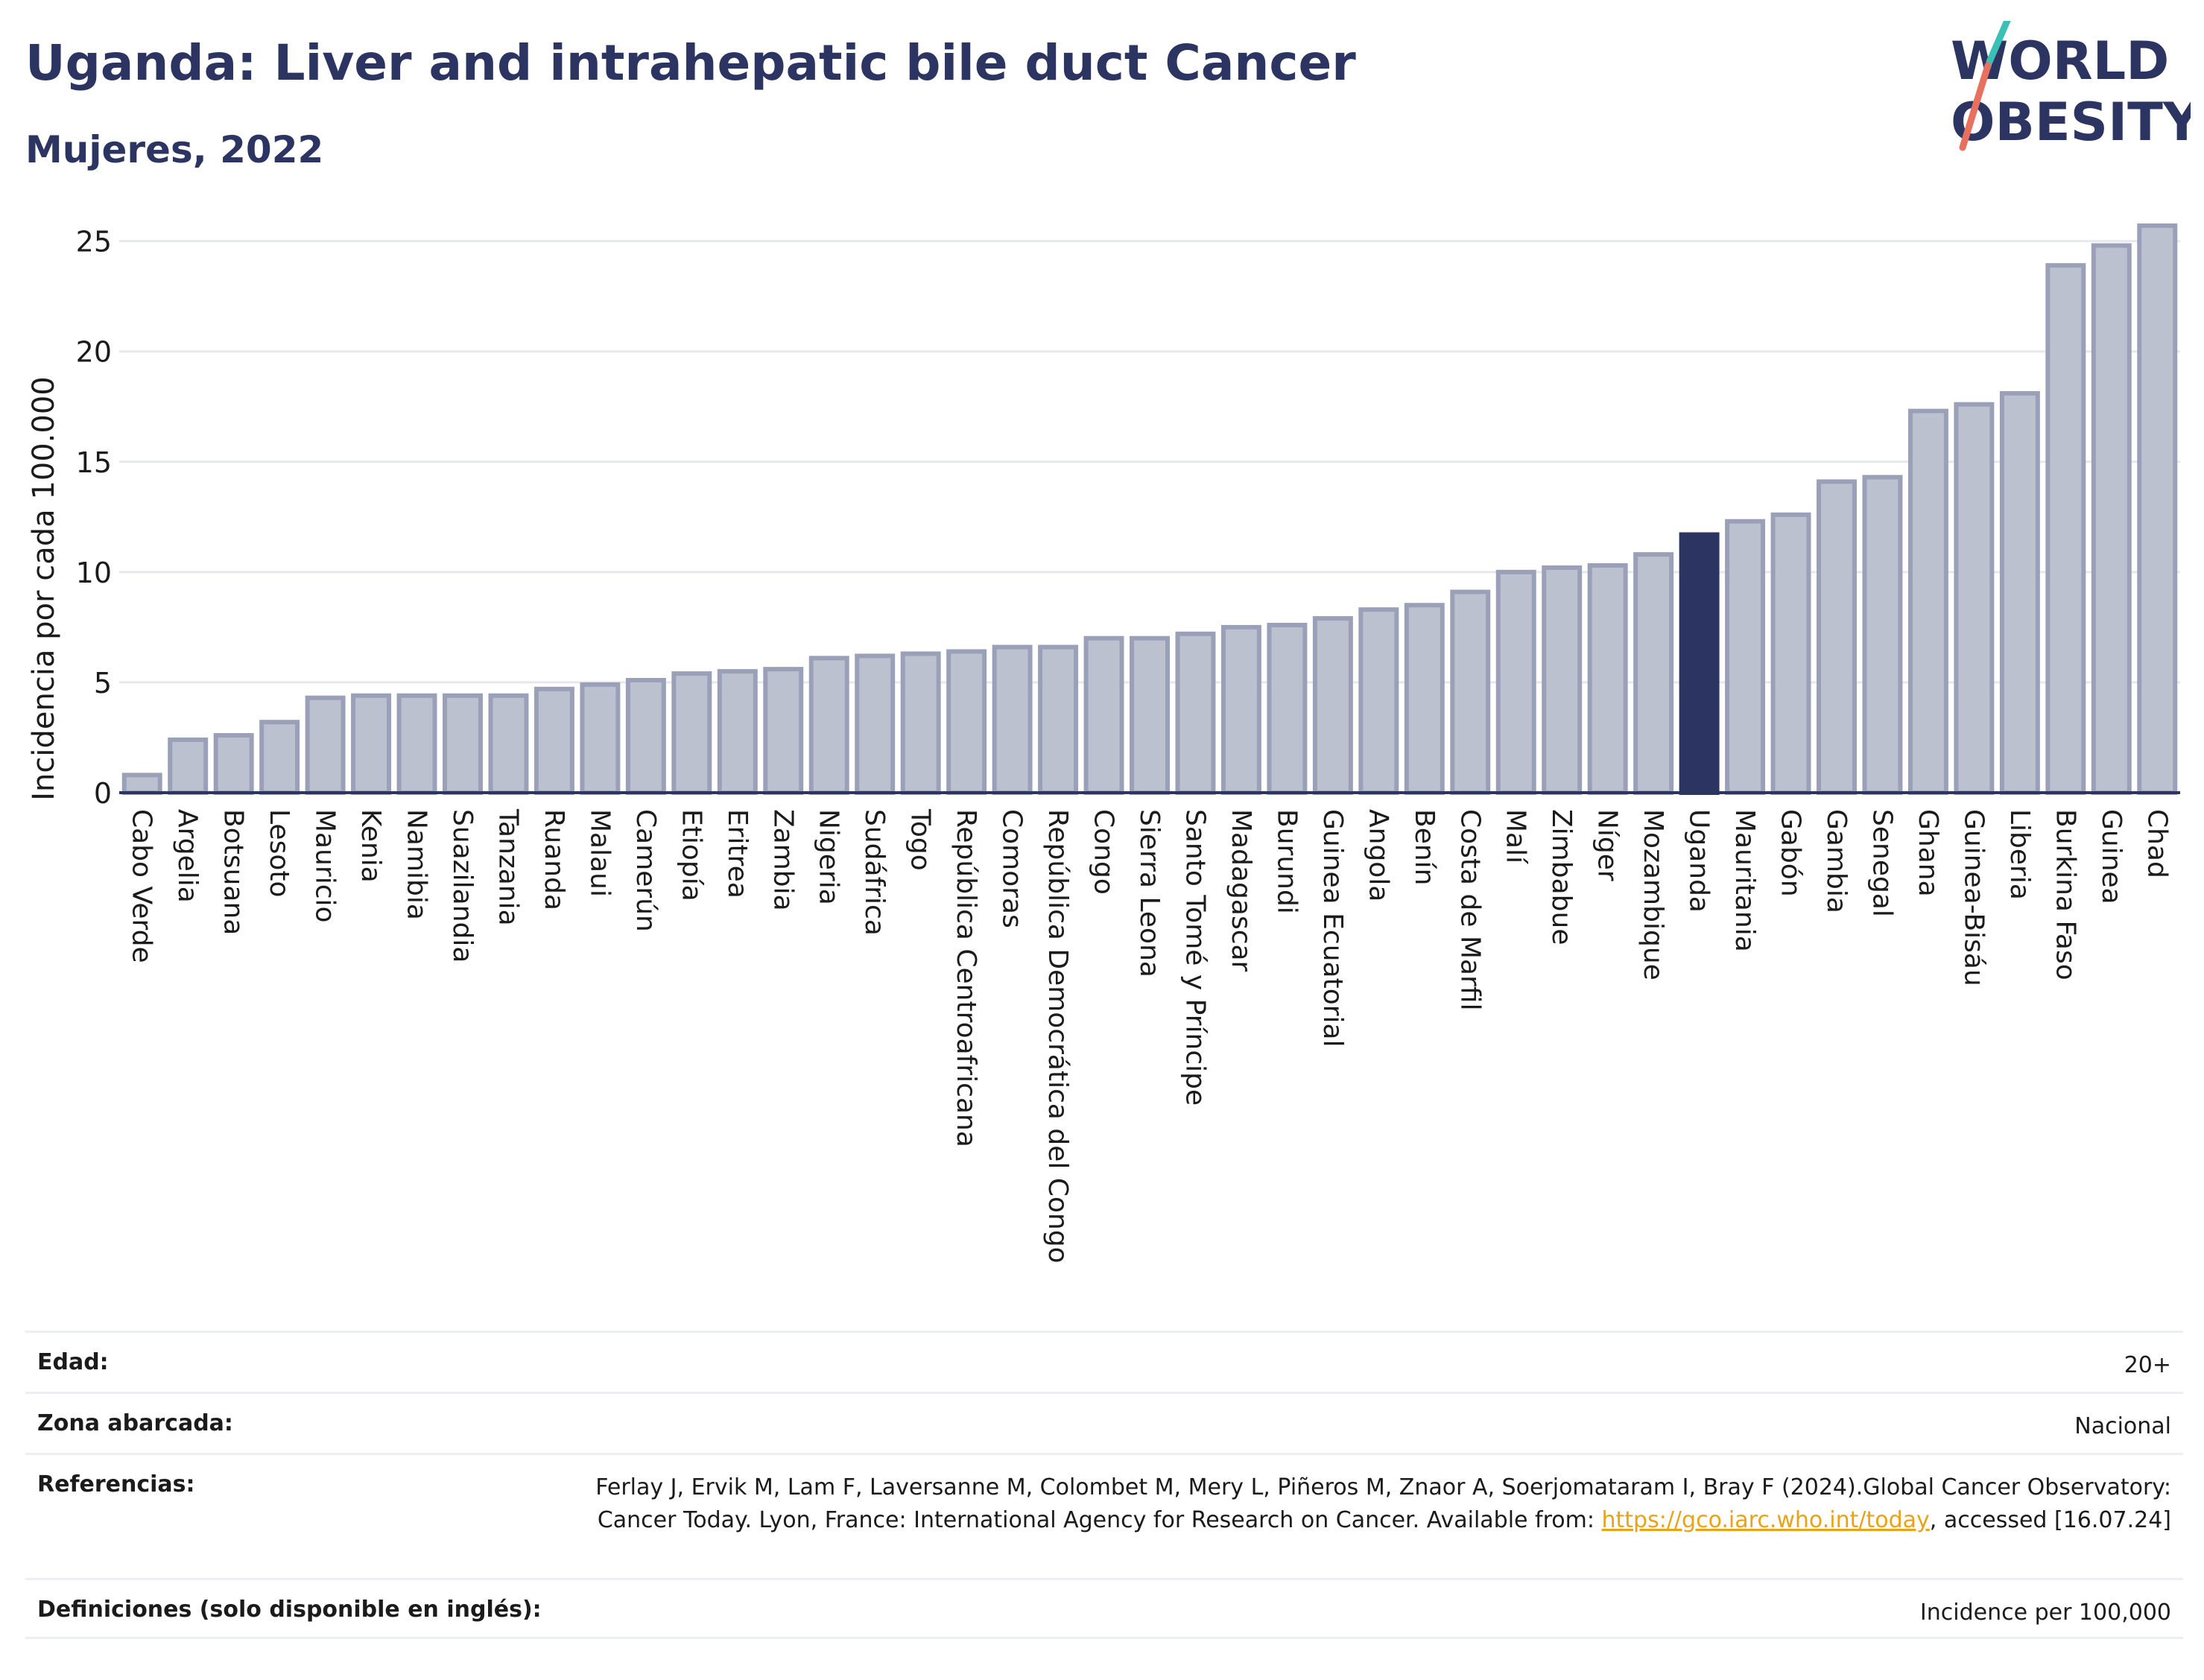 The height and width of the screenshot is (1680, 2204). I want to click on x-tick-label: Angola, so click(1378, 855).